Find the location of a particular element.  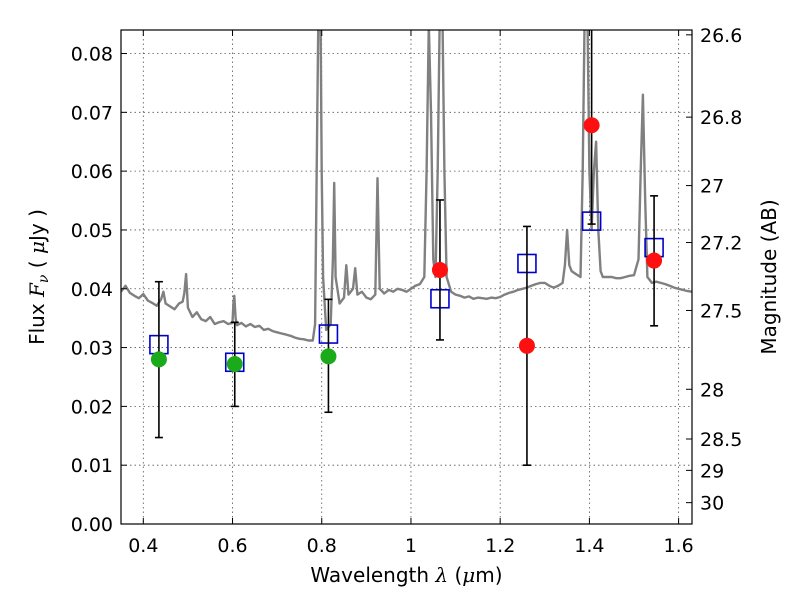

x-axis-title: Wavelength λ (μm) is located at coordinates (406, 575).